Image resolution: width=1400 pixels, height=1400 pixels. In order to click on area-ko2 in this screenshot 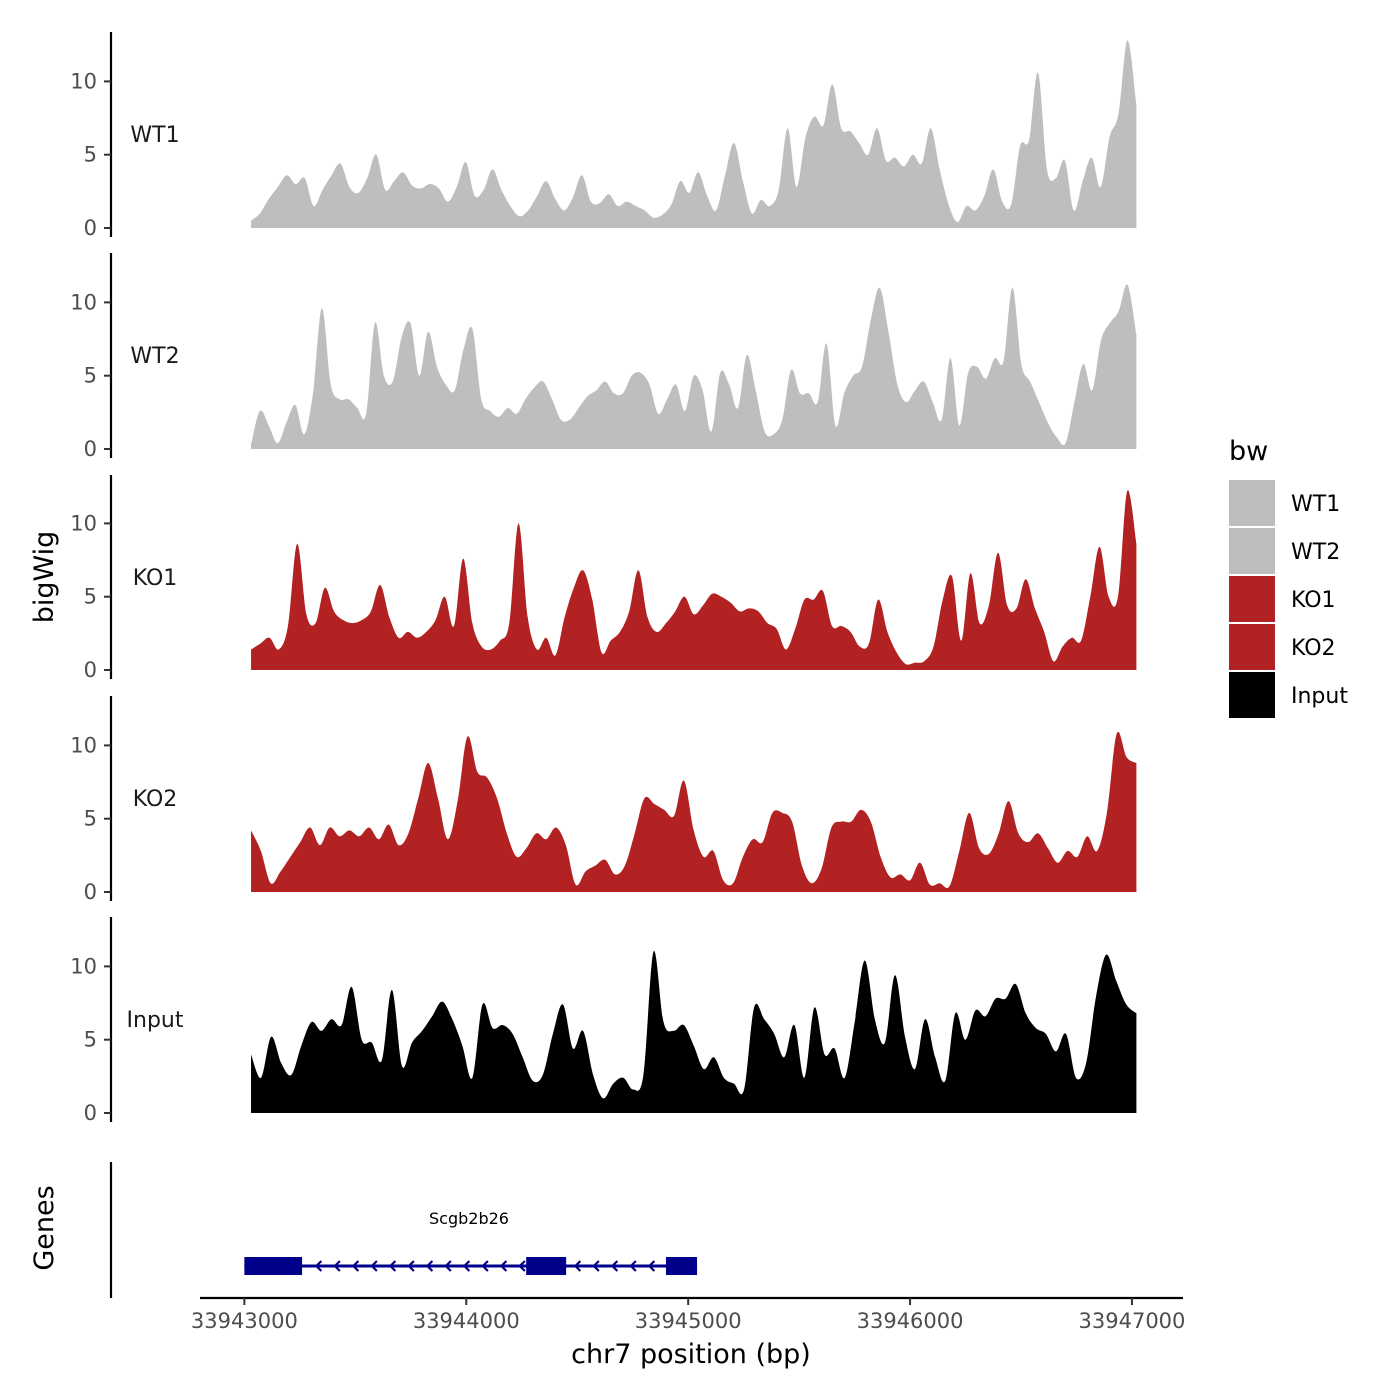, I will do `click(694, 811)`.